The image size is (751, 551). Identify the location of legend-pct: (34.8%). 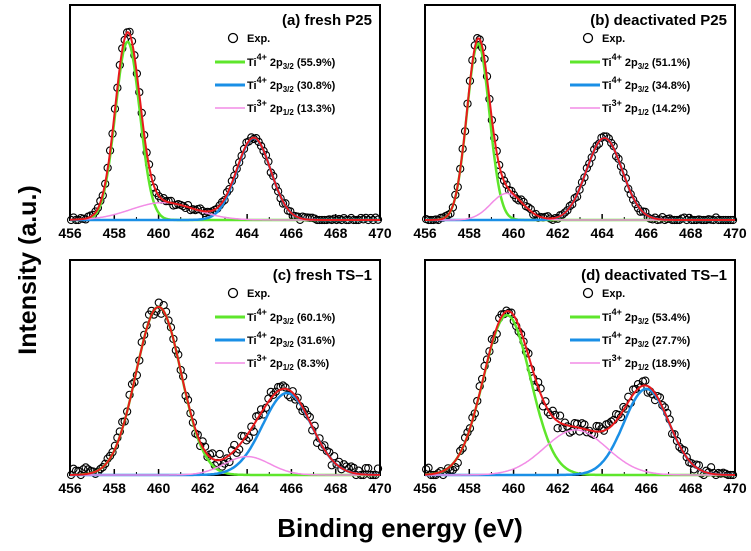
(671, 86).